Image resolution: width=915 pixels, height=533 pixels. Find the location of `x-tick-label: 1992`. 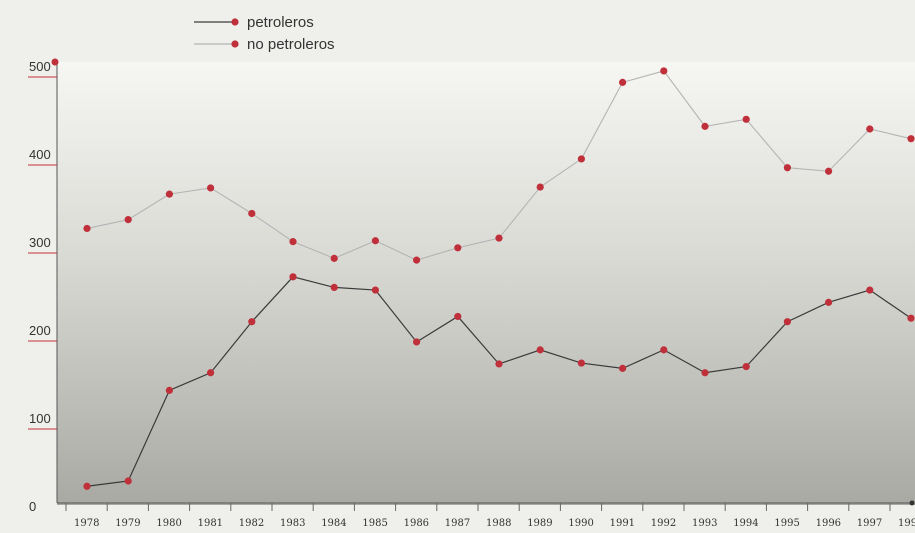

x-tick-label: 1992 is located at coordinates (663, 523).